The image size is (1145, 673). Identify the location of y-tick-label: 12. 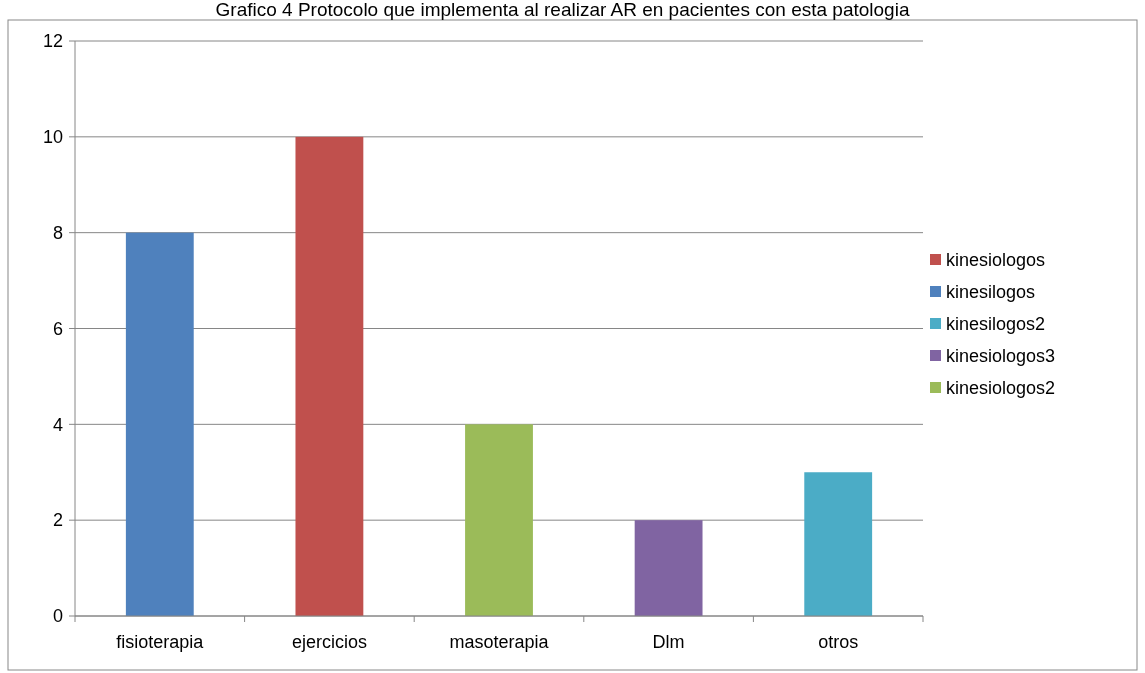
(52, 41).